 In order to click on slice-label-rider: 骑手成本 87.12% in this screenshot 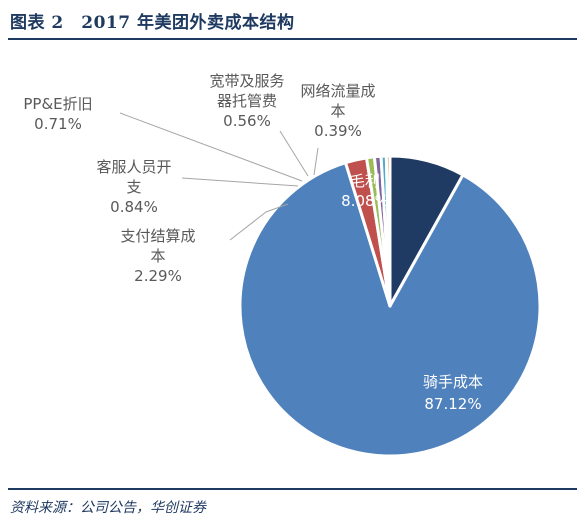, I will do `click(453, 393)`.